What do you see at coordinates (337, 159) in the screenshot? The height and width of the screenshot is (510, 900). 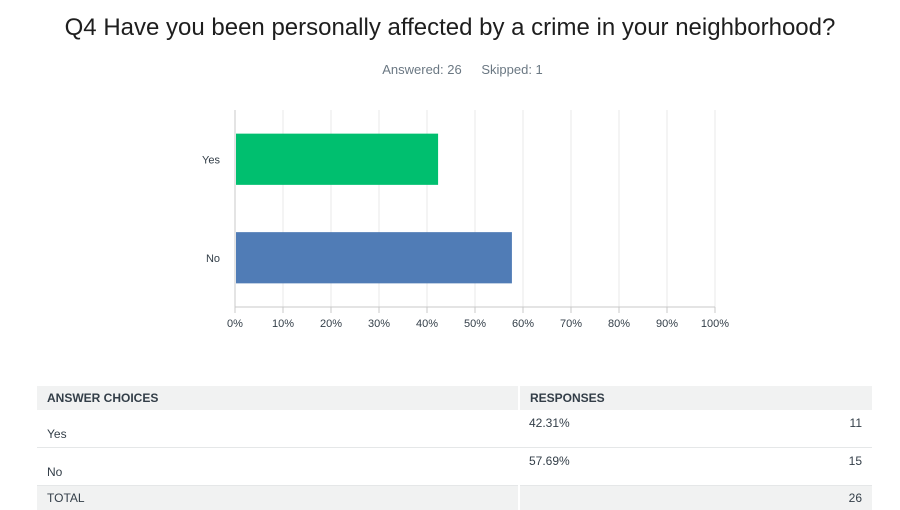 I see `bar-yes` at bounding box center [337, 159].